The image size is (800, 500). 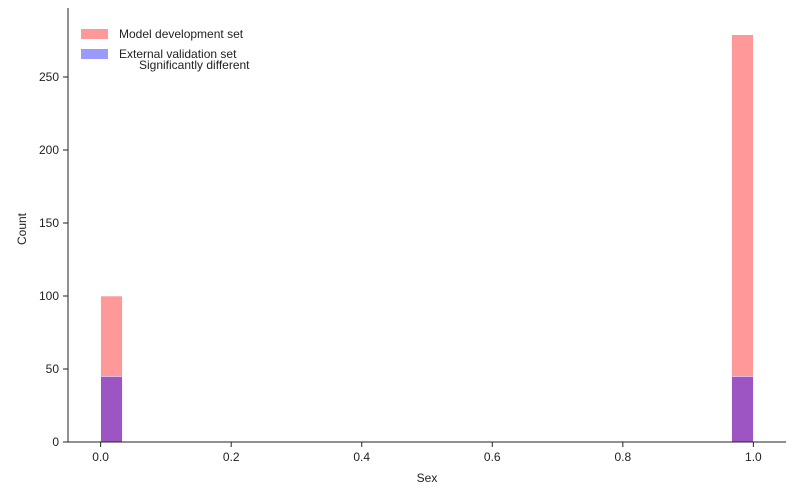 I want to click on x-tick-label: 0.8, so click(x=622, y=457).